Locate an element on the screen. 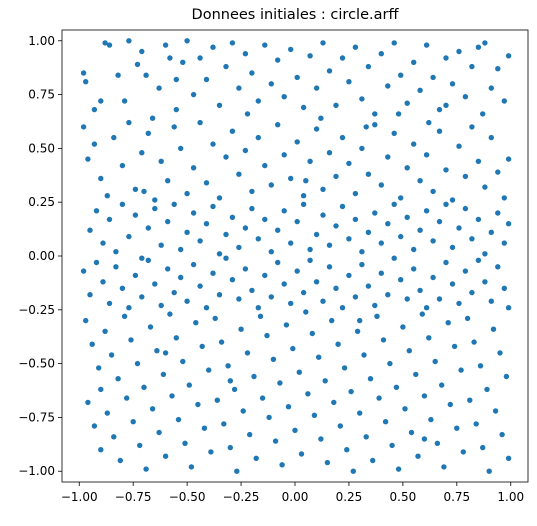  y-tick-label: −0.25 is located at coordinates (36, 310).